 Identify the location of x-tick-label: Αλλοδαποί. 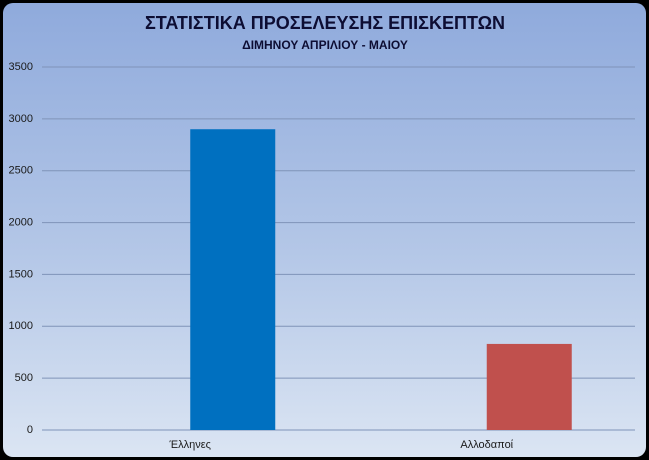
(486, 445).